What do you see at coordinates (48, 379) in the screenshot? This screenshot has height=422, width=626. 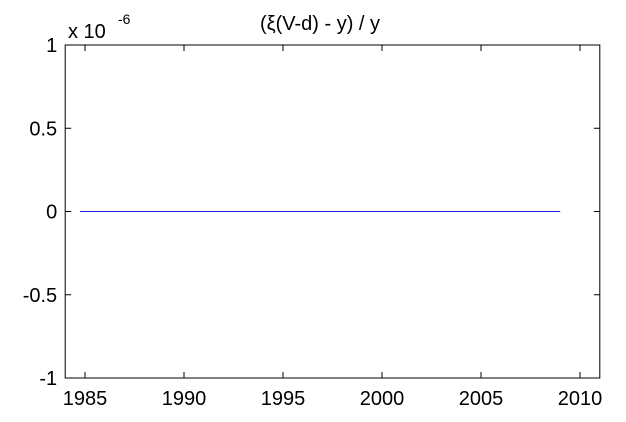 I see `y-tick-label: -1` at bounding box center [48, 379].